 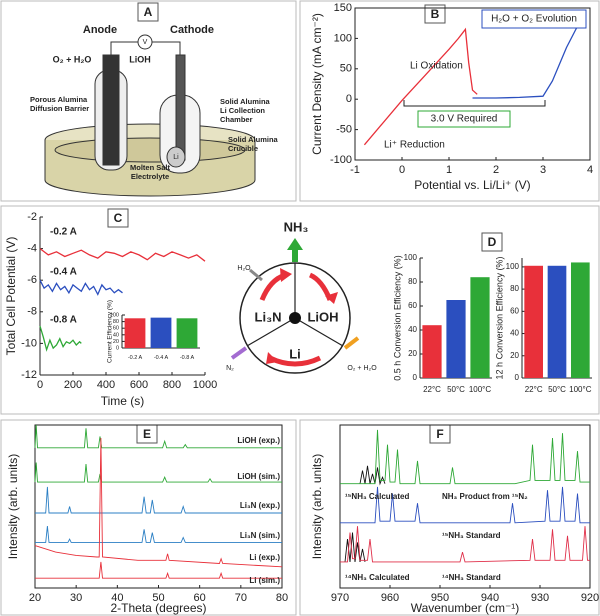 What do you see at coordinates (158, 608) in the screenshot?
I see `x-axis-label: 2-Theta (degrees)` at bounding box center [158, 608].